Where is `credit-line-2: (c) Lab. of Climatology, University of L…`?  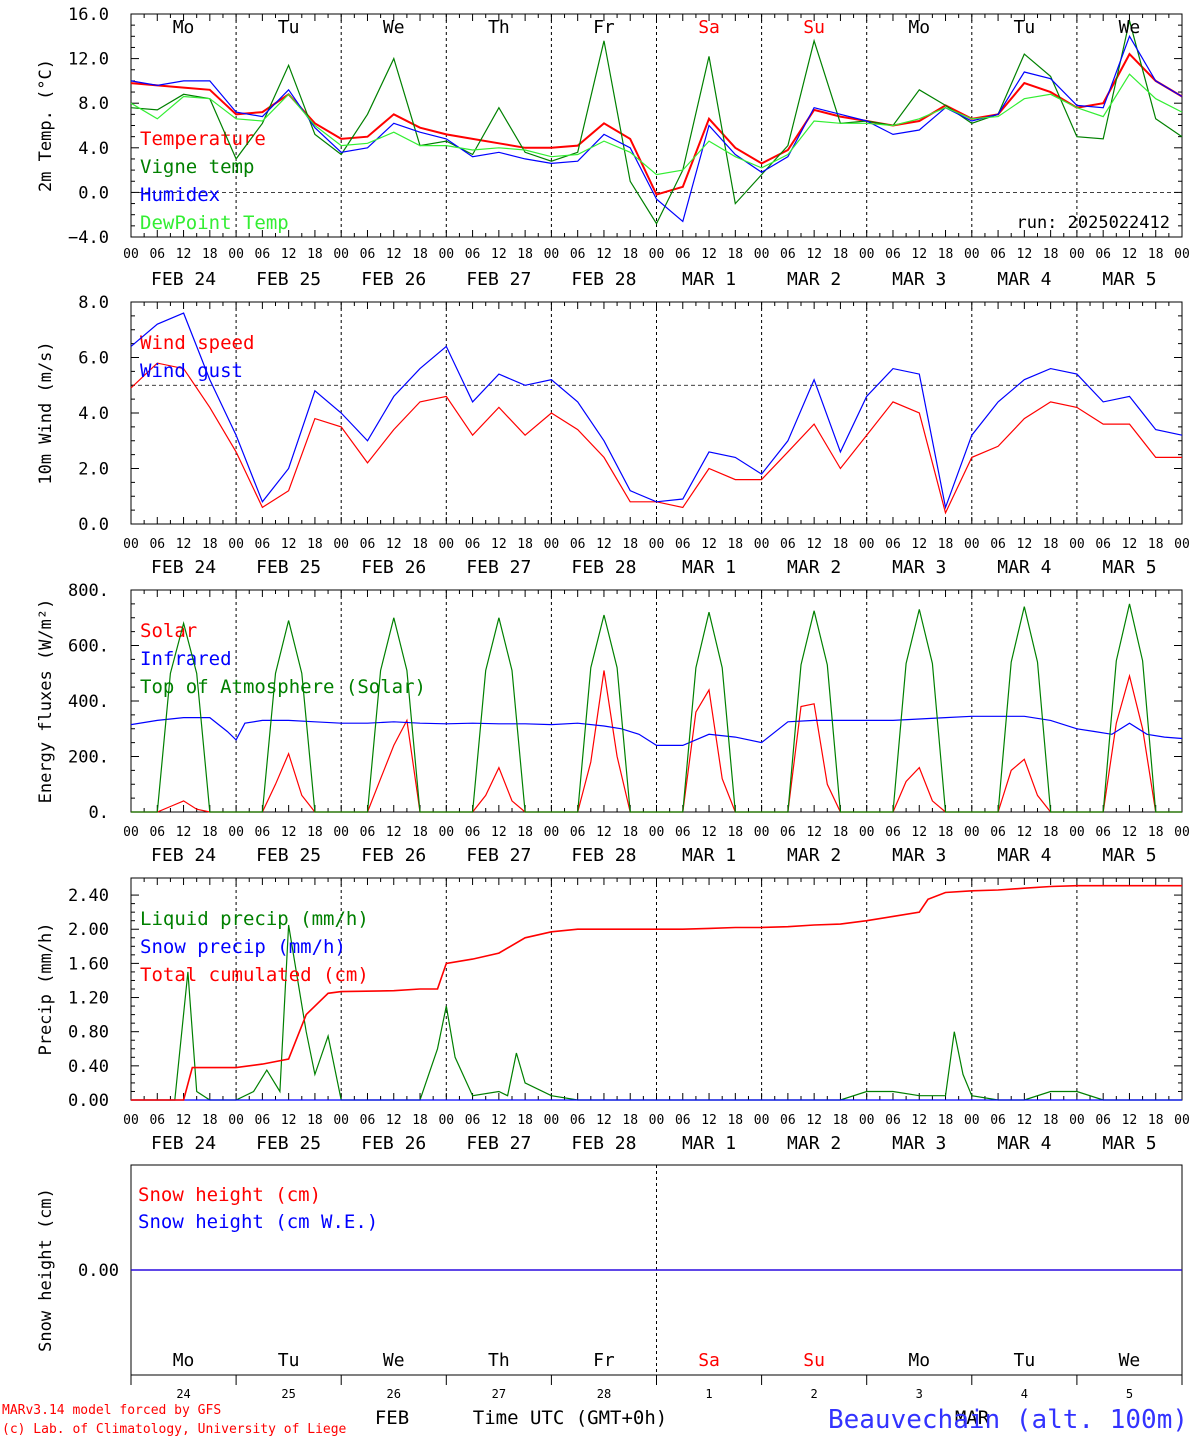
credit-line-2: (c) Lab. of Climatology, University of L… is located at coordinates (174, 1429).